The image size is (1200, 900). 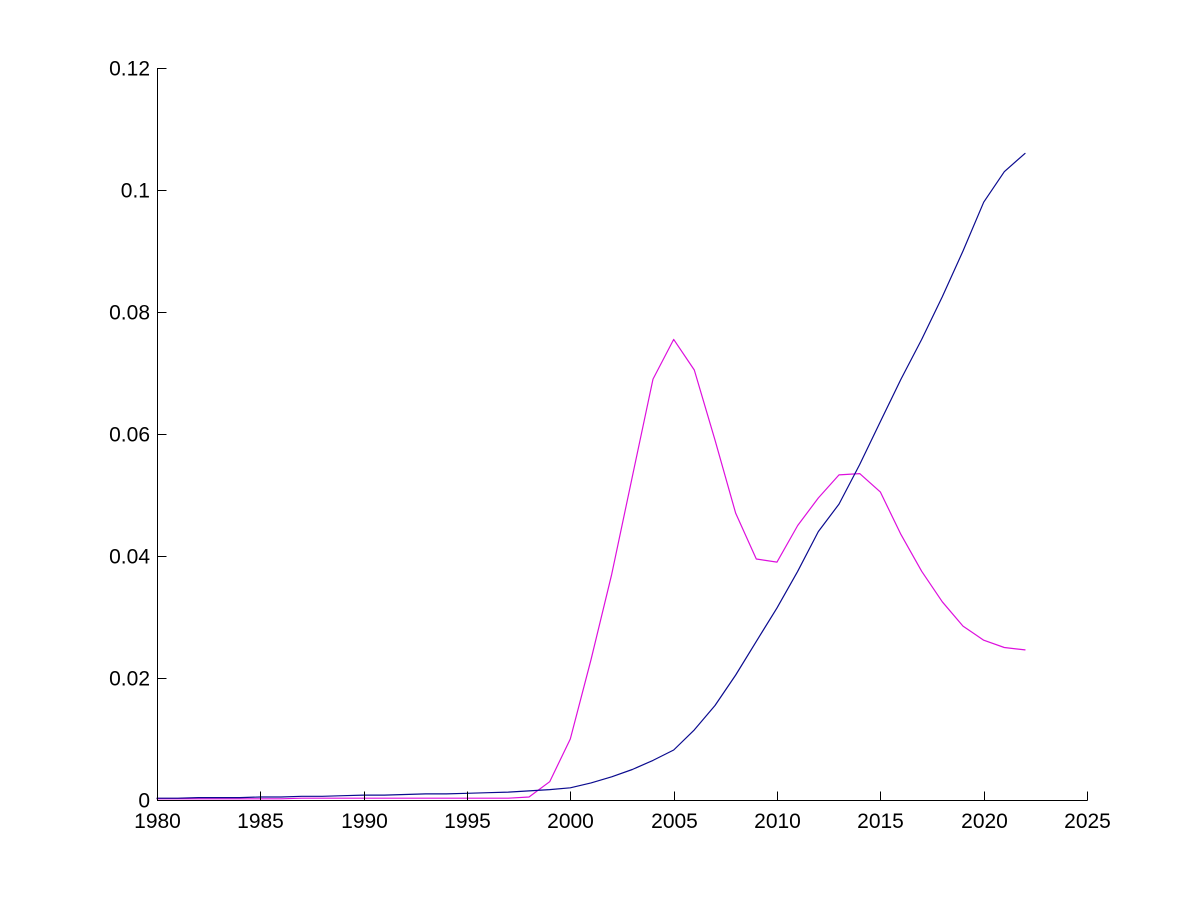 What do you see at coordinates (364, 821) in the screenshot?
I see `x-tick-label: 1990` at bounding box center [364, 821].